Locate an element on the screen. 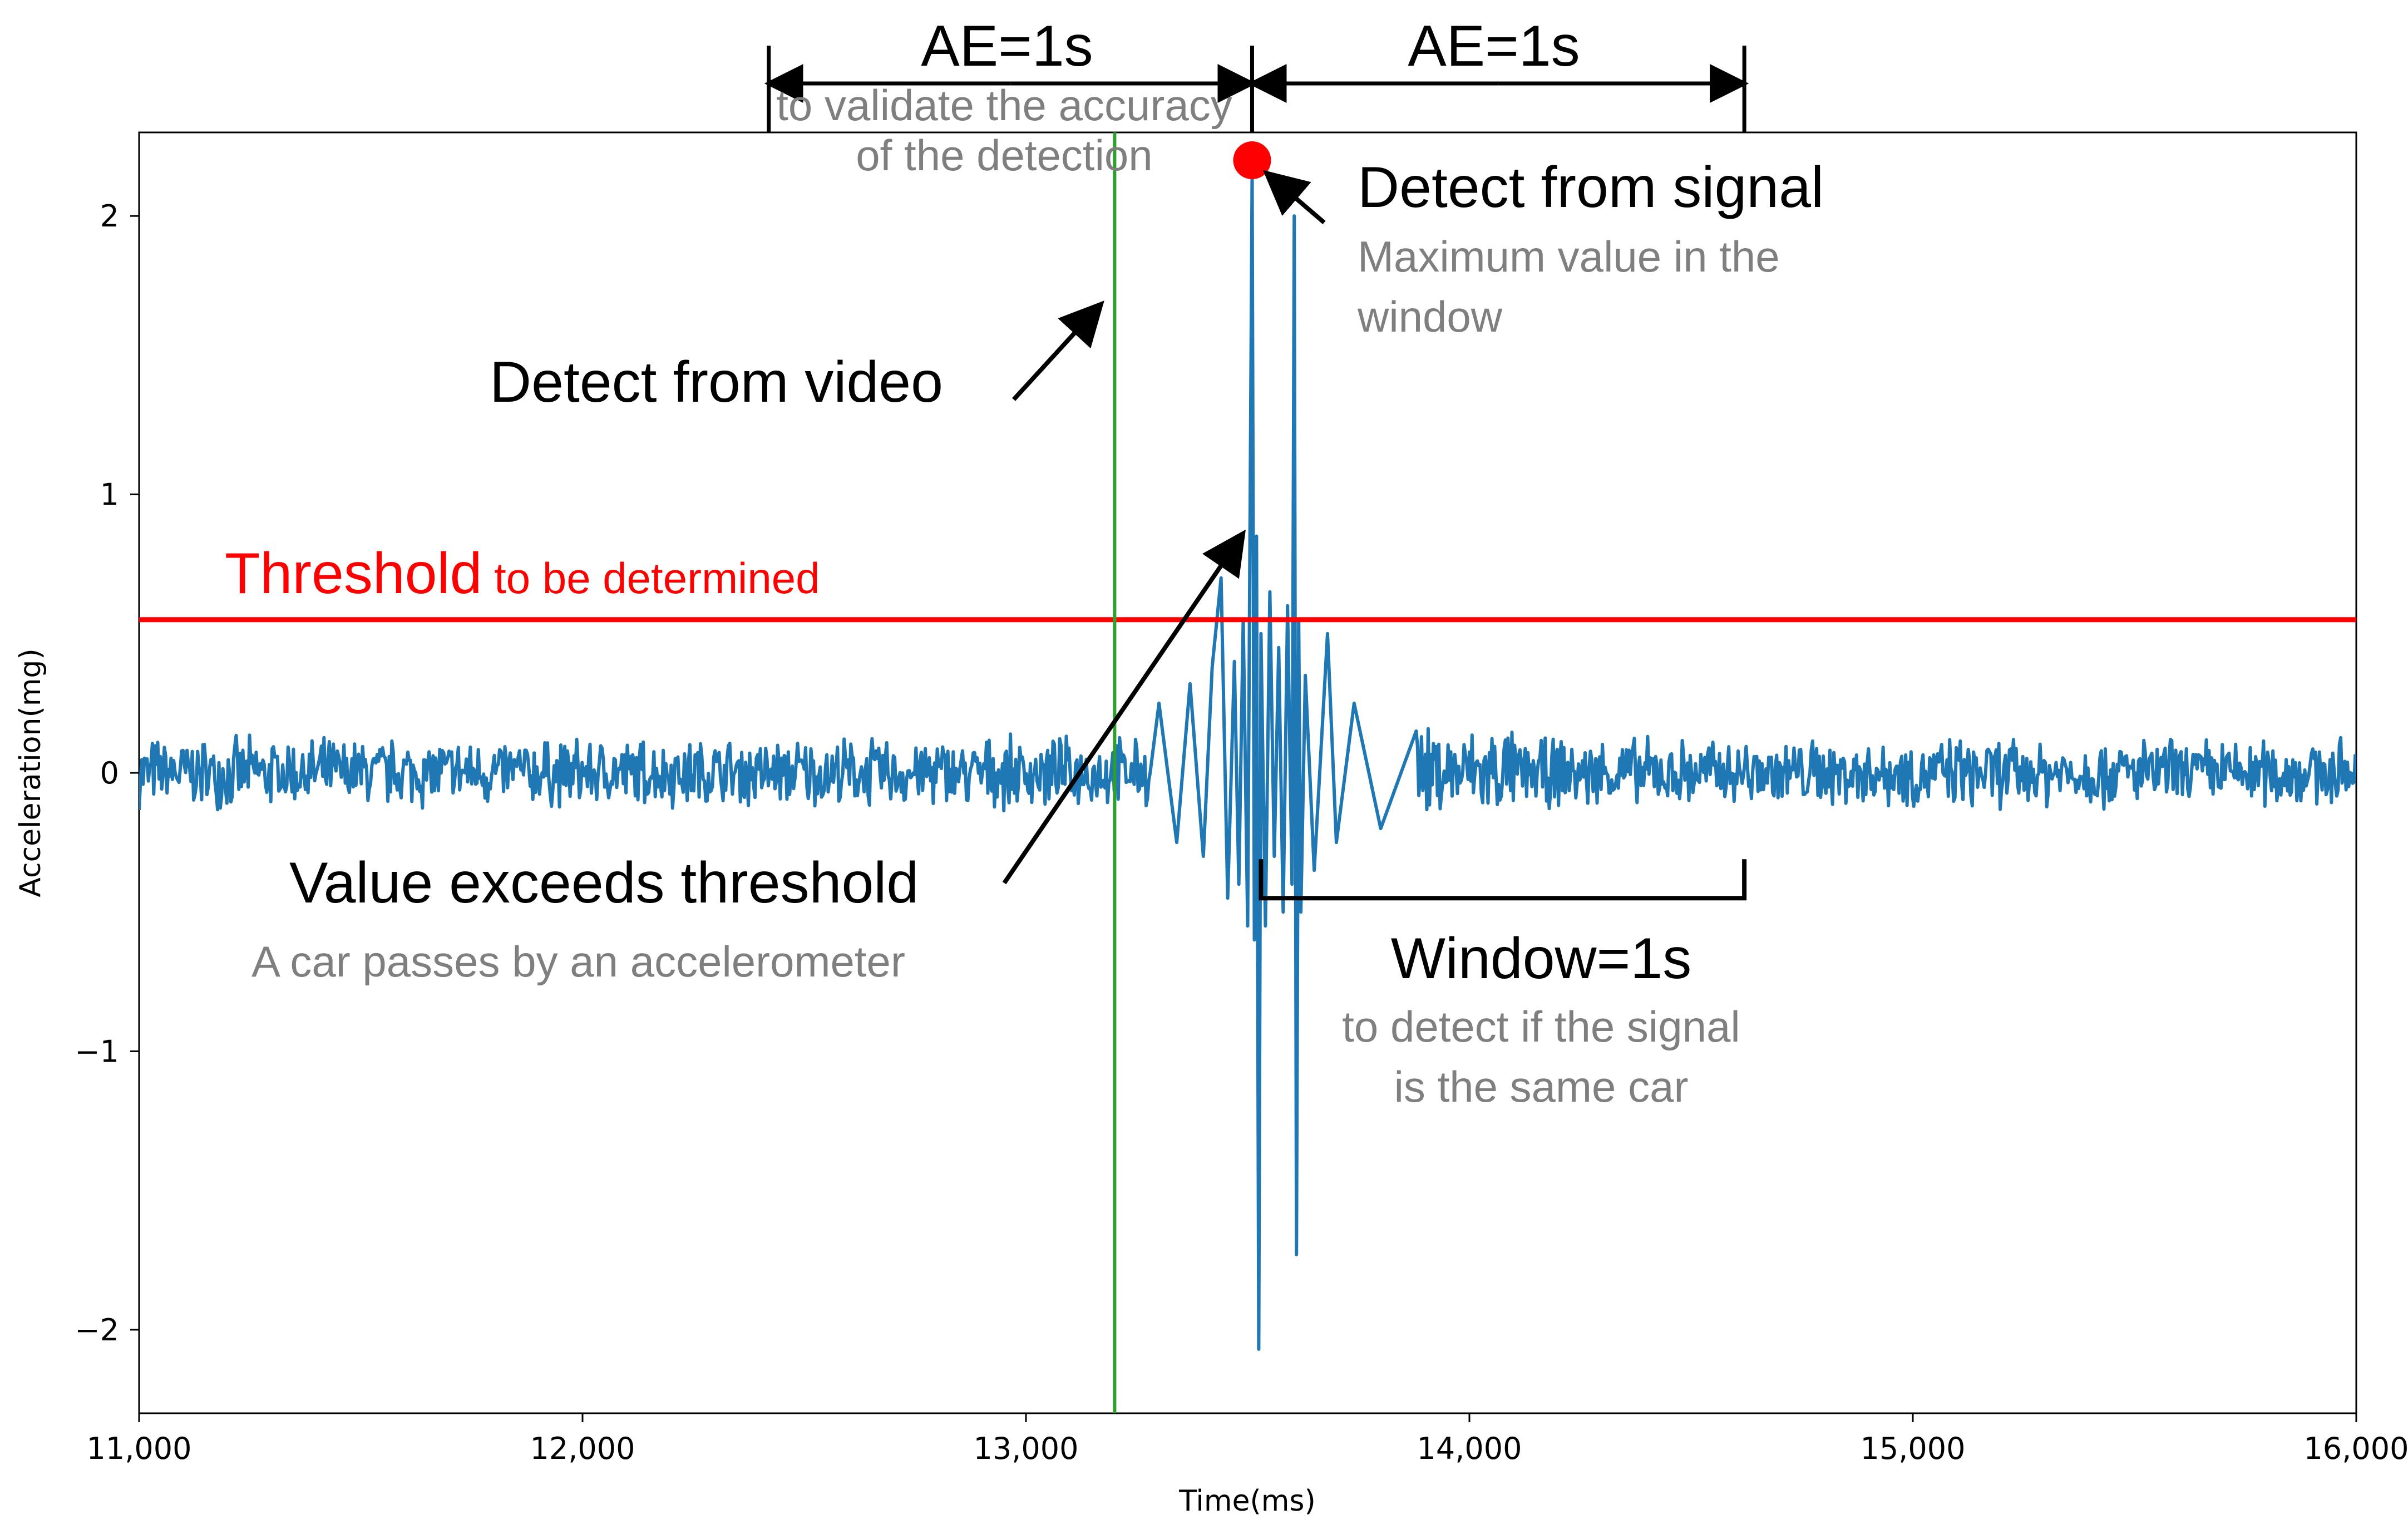 Image resolution: width=2408 pixels, height=1534 pixels. window-label: Window=1s is located at coordinates (1541, 958).